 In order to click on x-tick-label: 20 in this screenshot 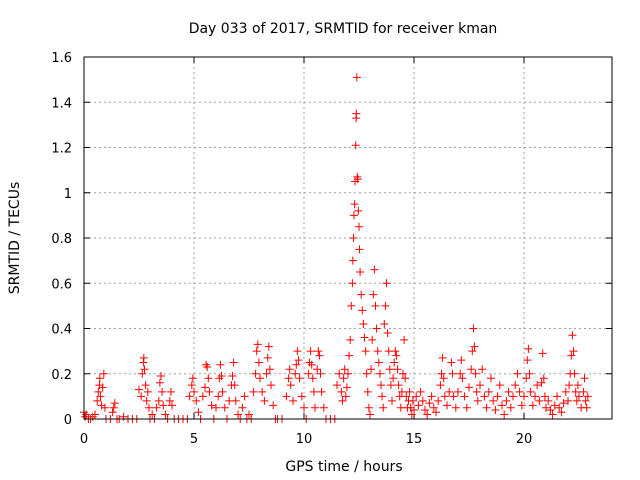, I will do `click(524, 439)`.